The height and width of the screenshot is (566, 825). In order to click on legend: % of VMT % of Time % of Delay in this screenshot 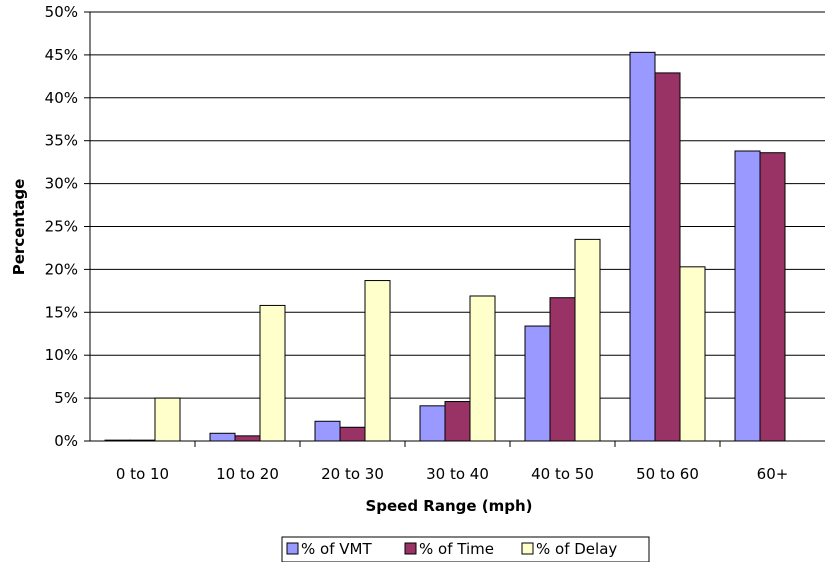, I will do `click(465, 549)`.